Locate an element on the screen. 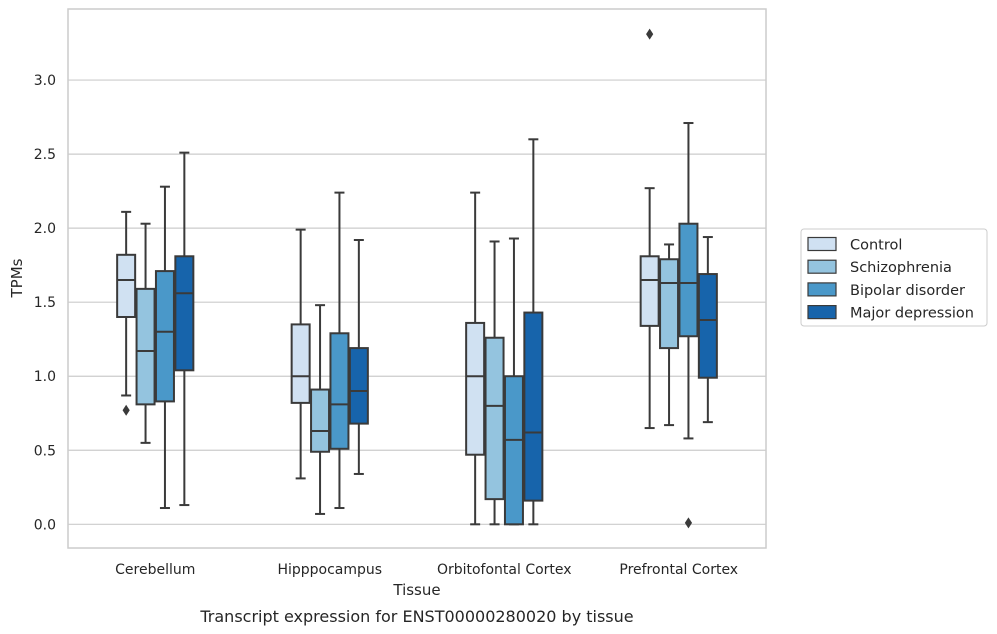 The height and width of the screenshot is (634, 997). legend-frame is located at coordinates (894, 277).